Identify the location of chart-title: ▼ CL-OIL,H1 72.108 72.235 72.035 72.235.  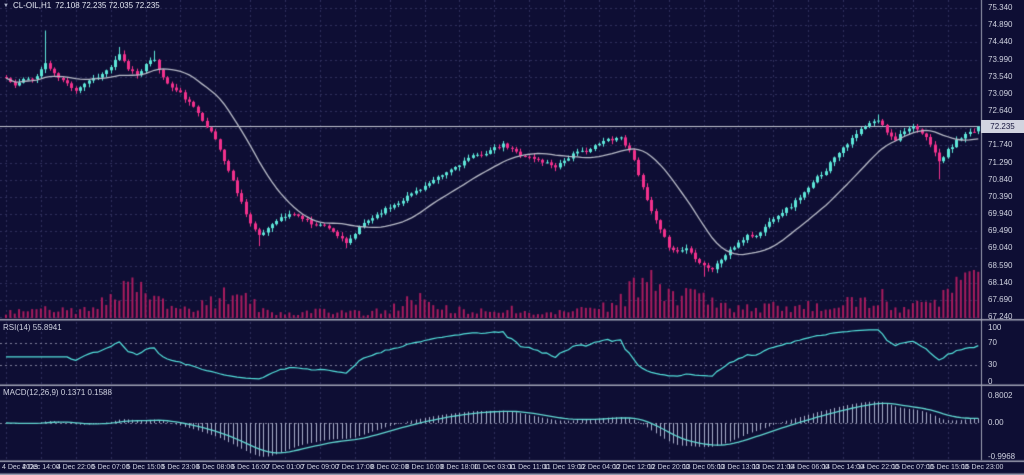
(81, 5).